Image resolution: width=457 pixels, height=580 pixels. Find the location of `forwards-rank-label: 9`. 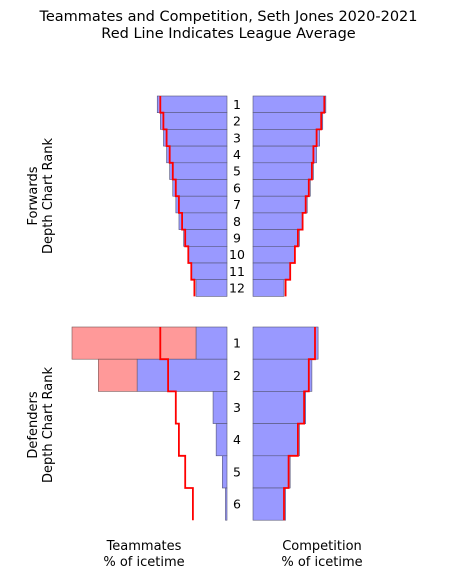

forwards-rank-label: 9 is located at coordinates (237, 237).